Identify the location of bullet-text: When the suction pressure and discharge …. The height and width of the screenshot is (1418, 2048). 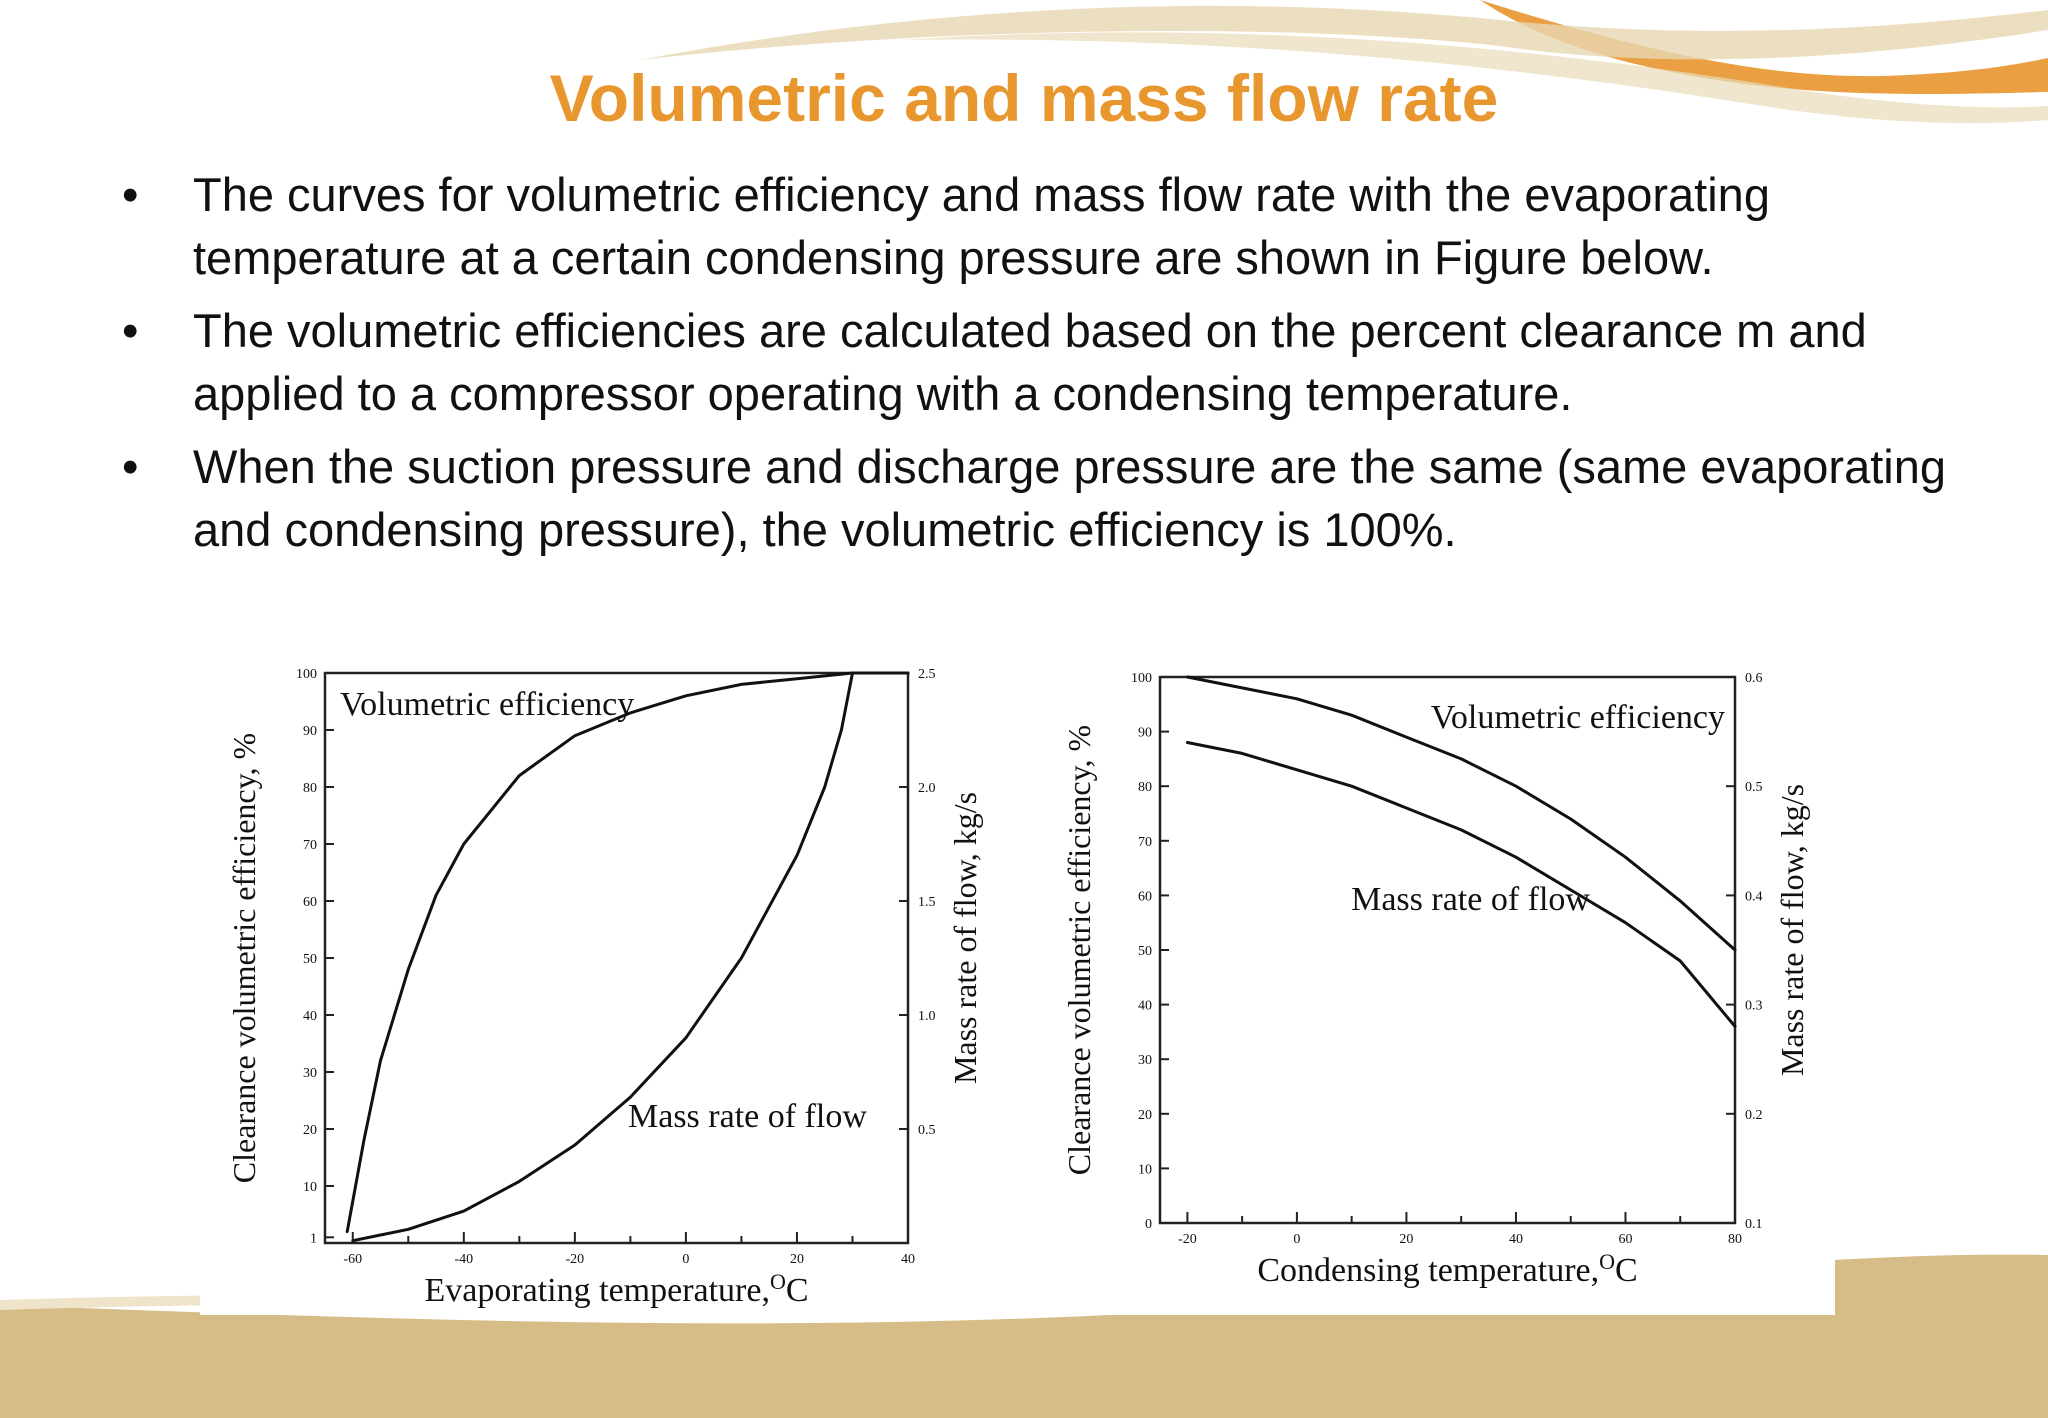
(1069, 498).